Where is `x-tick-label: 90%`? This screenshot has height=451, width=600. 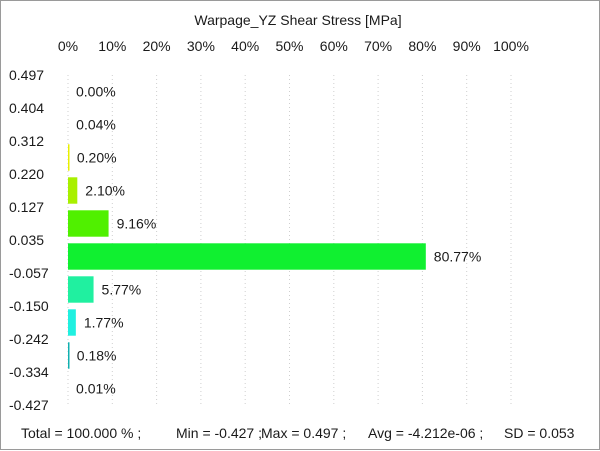 x-tick-label: 90% is located at coordinates (467, 46).